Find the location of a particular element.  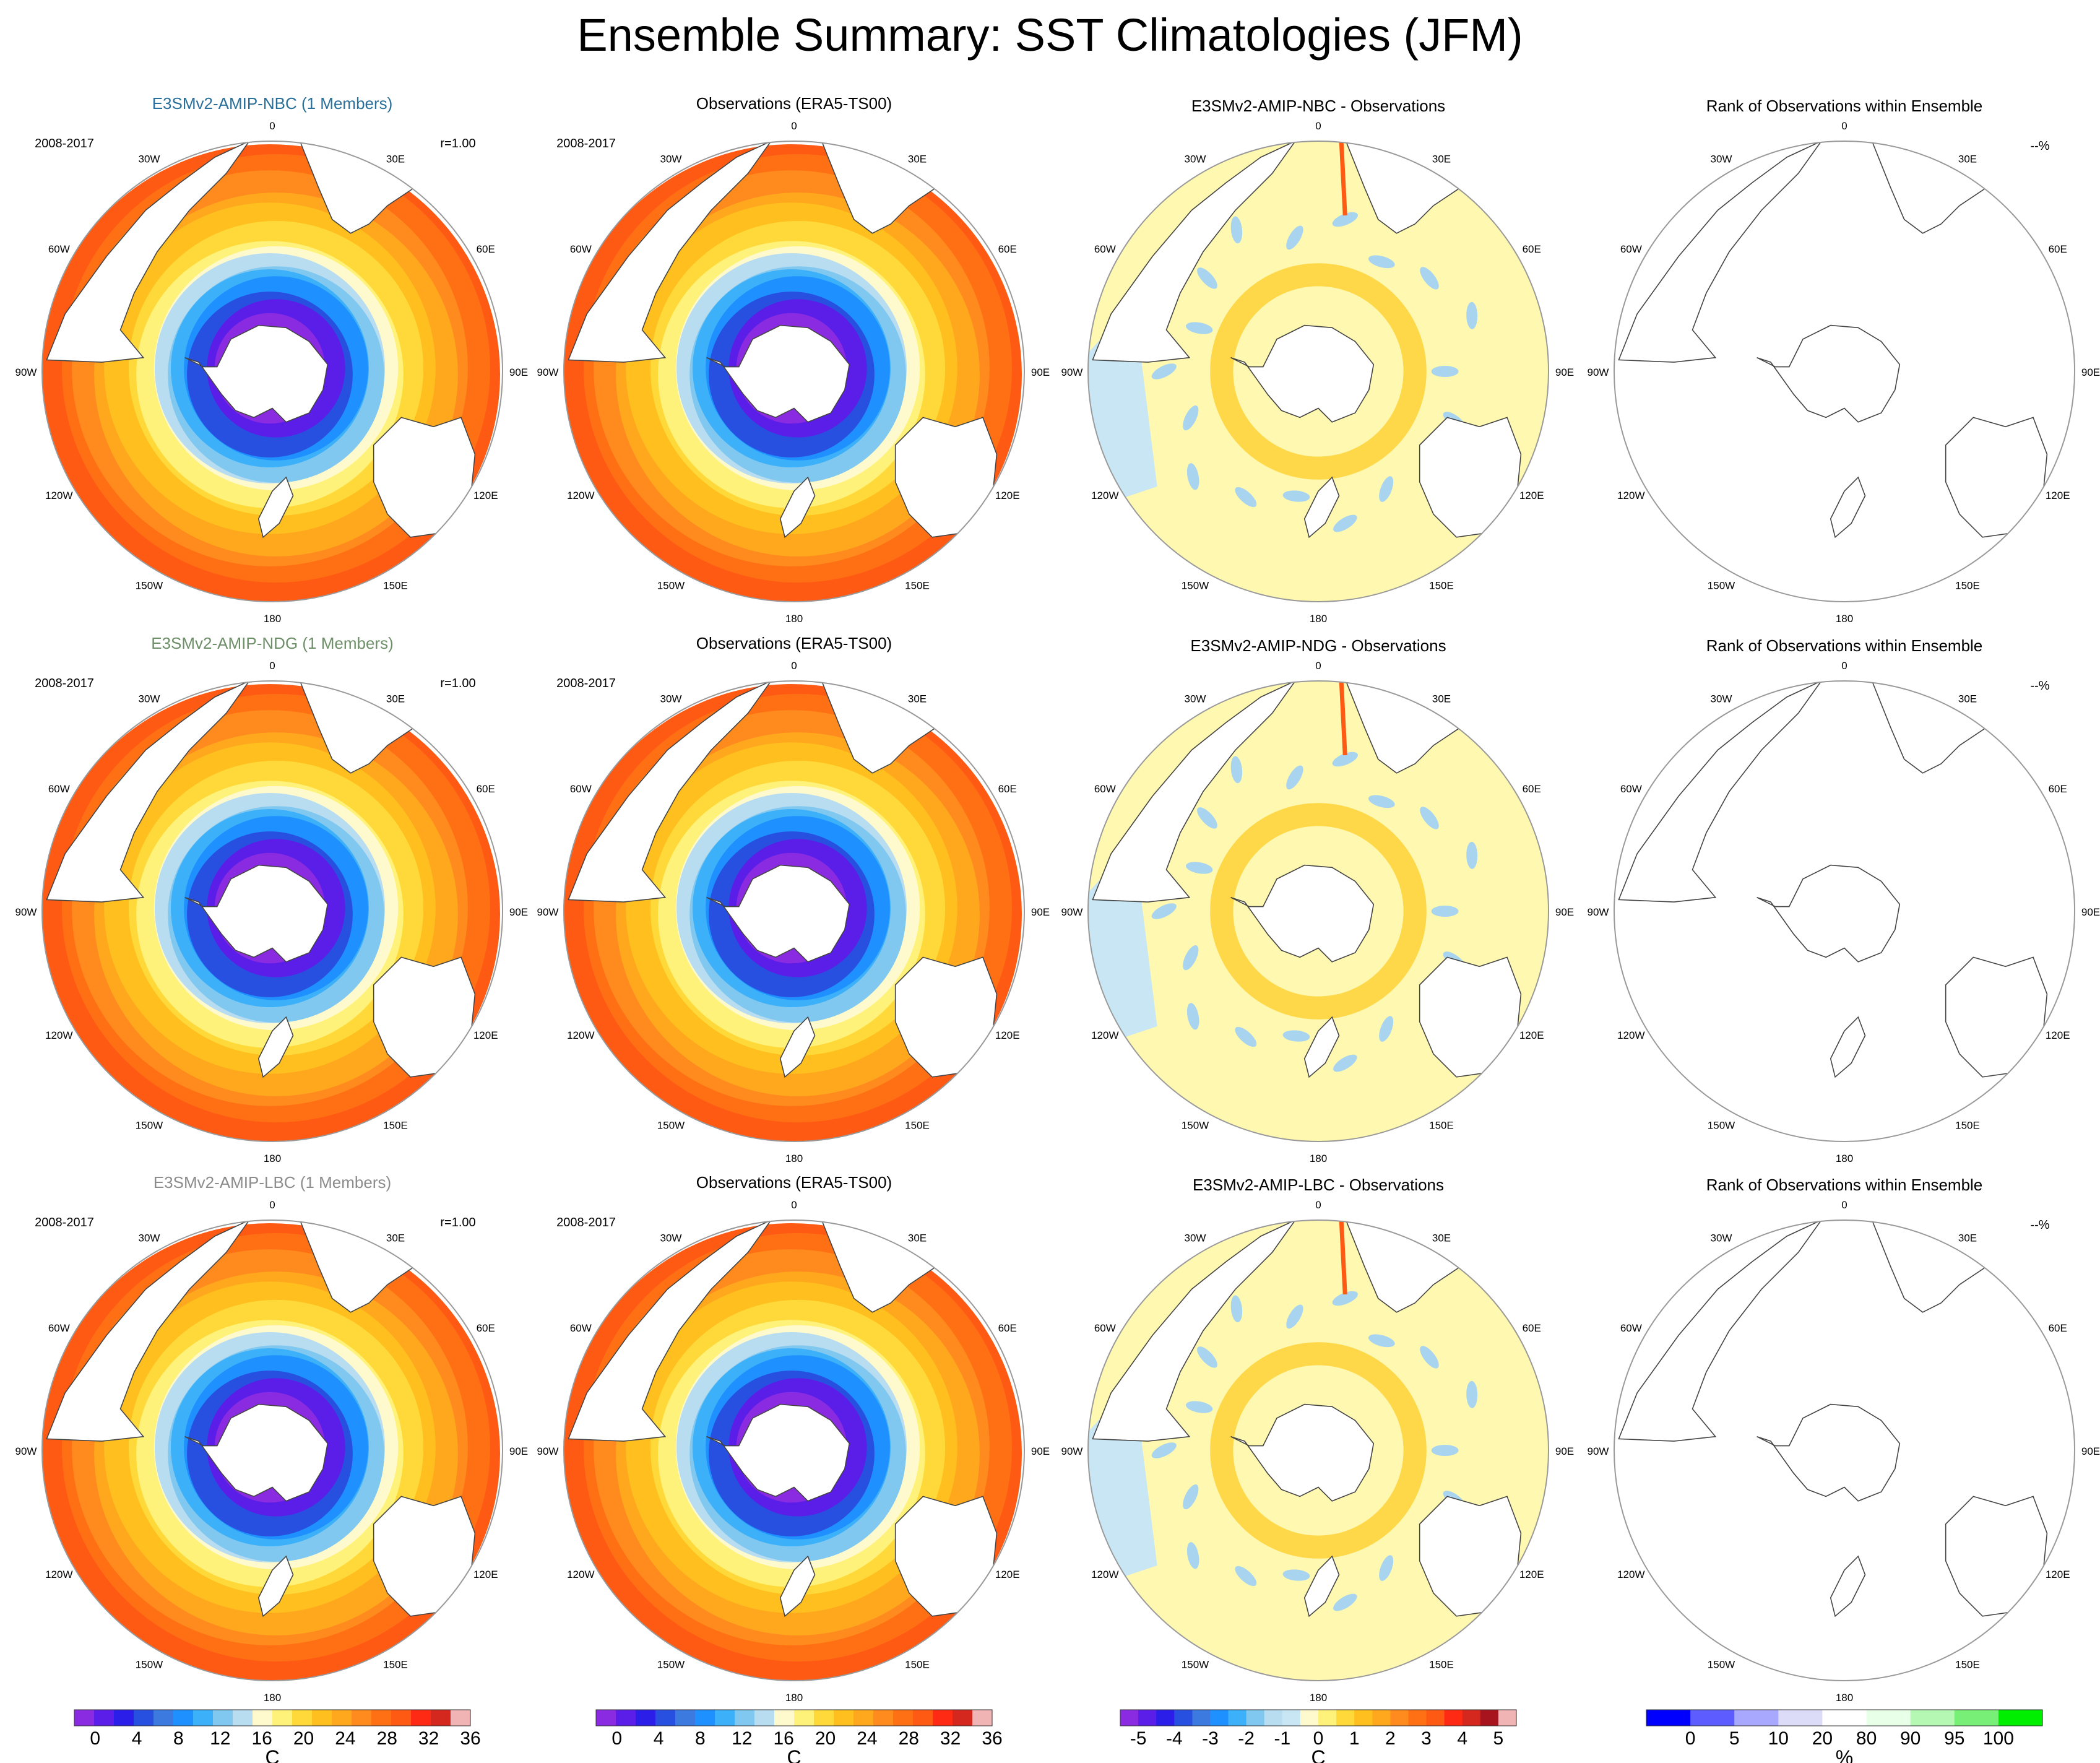

map-rank-r1-field is located at coordinates (1844, 911).